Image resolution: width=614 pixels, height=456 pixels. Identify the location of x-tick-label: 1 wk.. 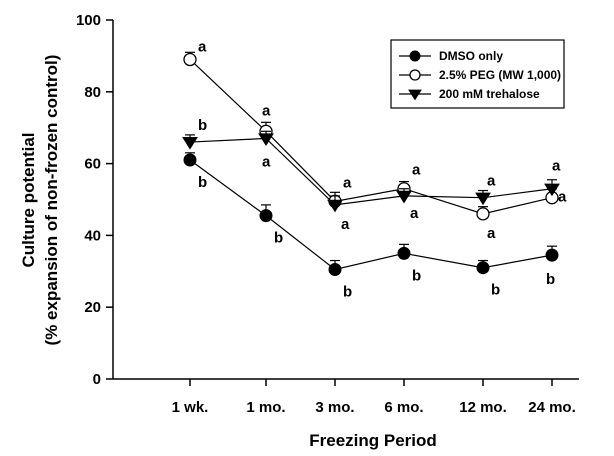
(190, 407).